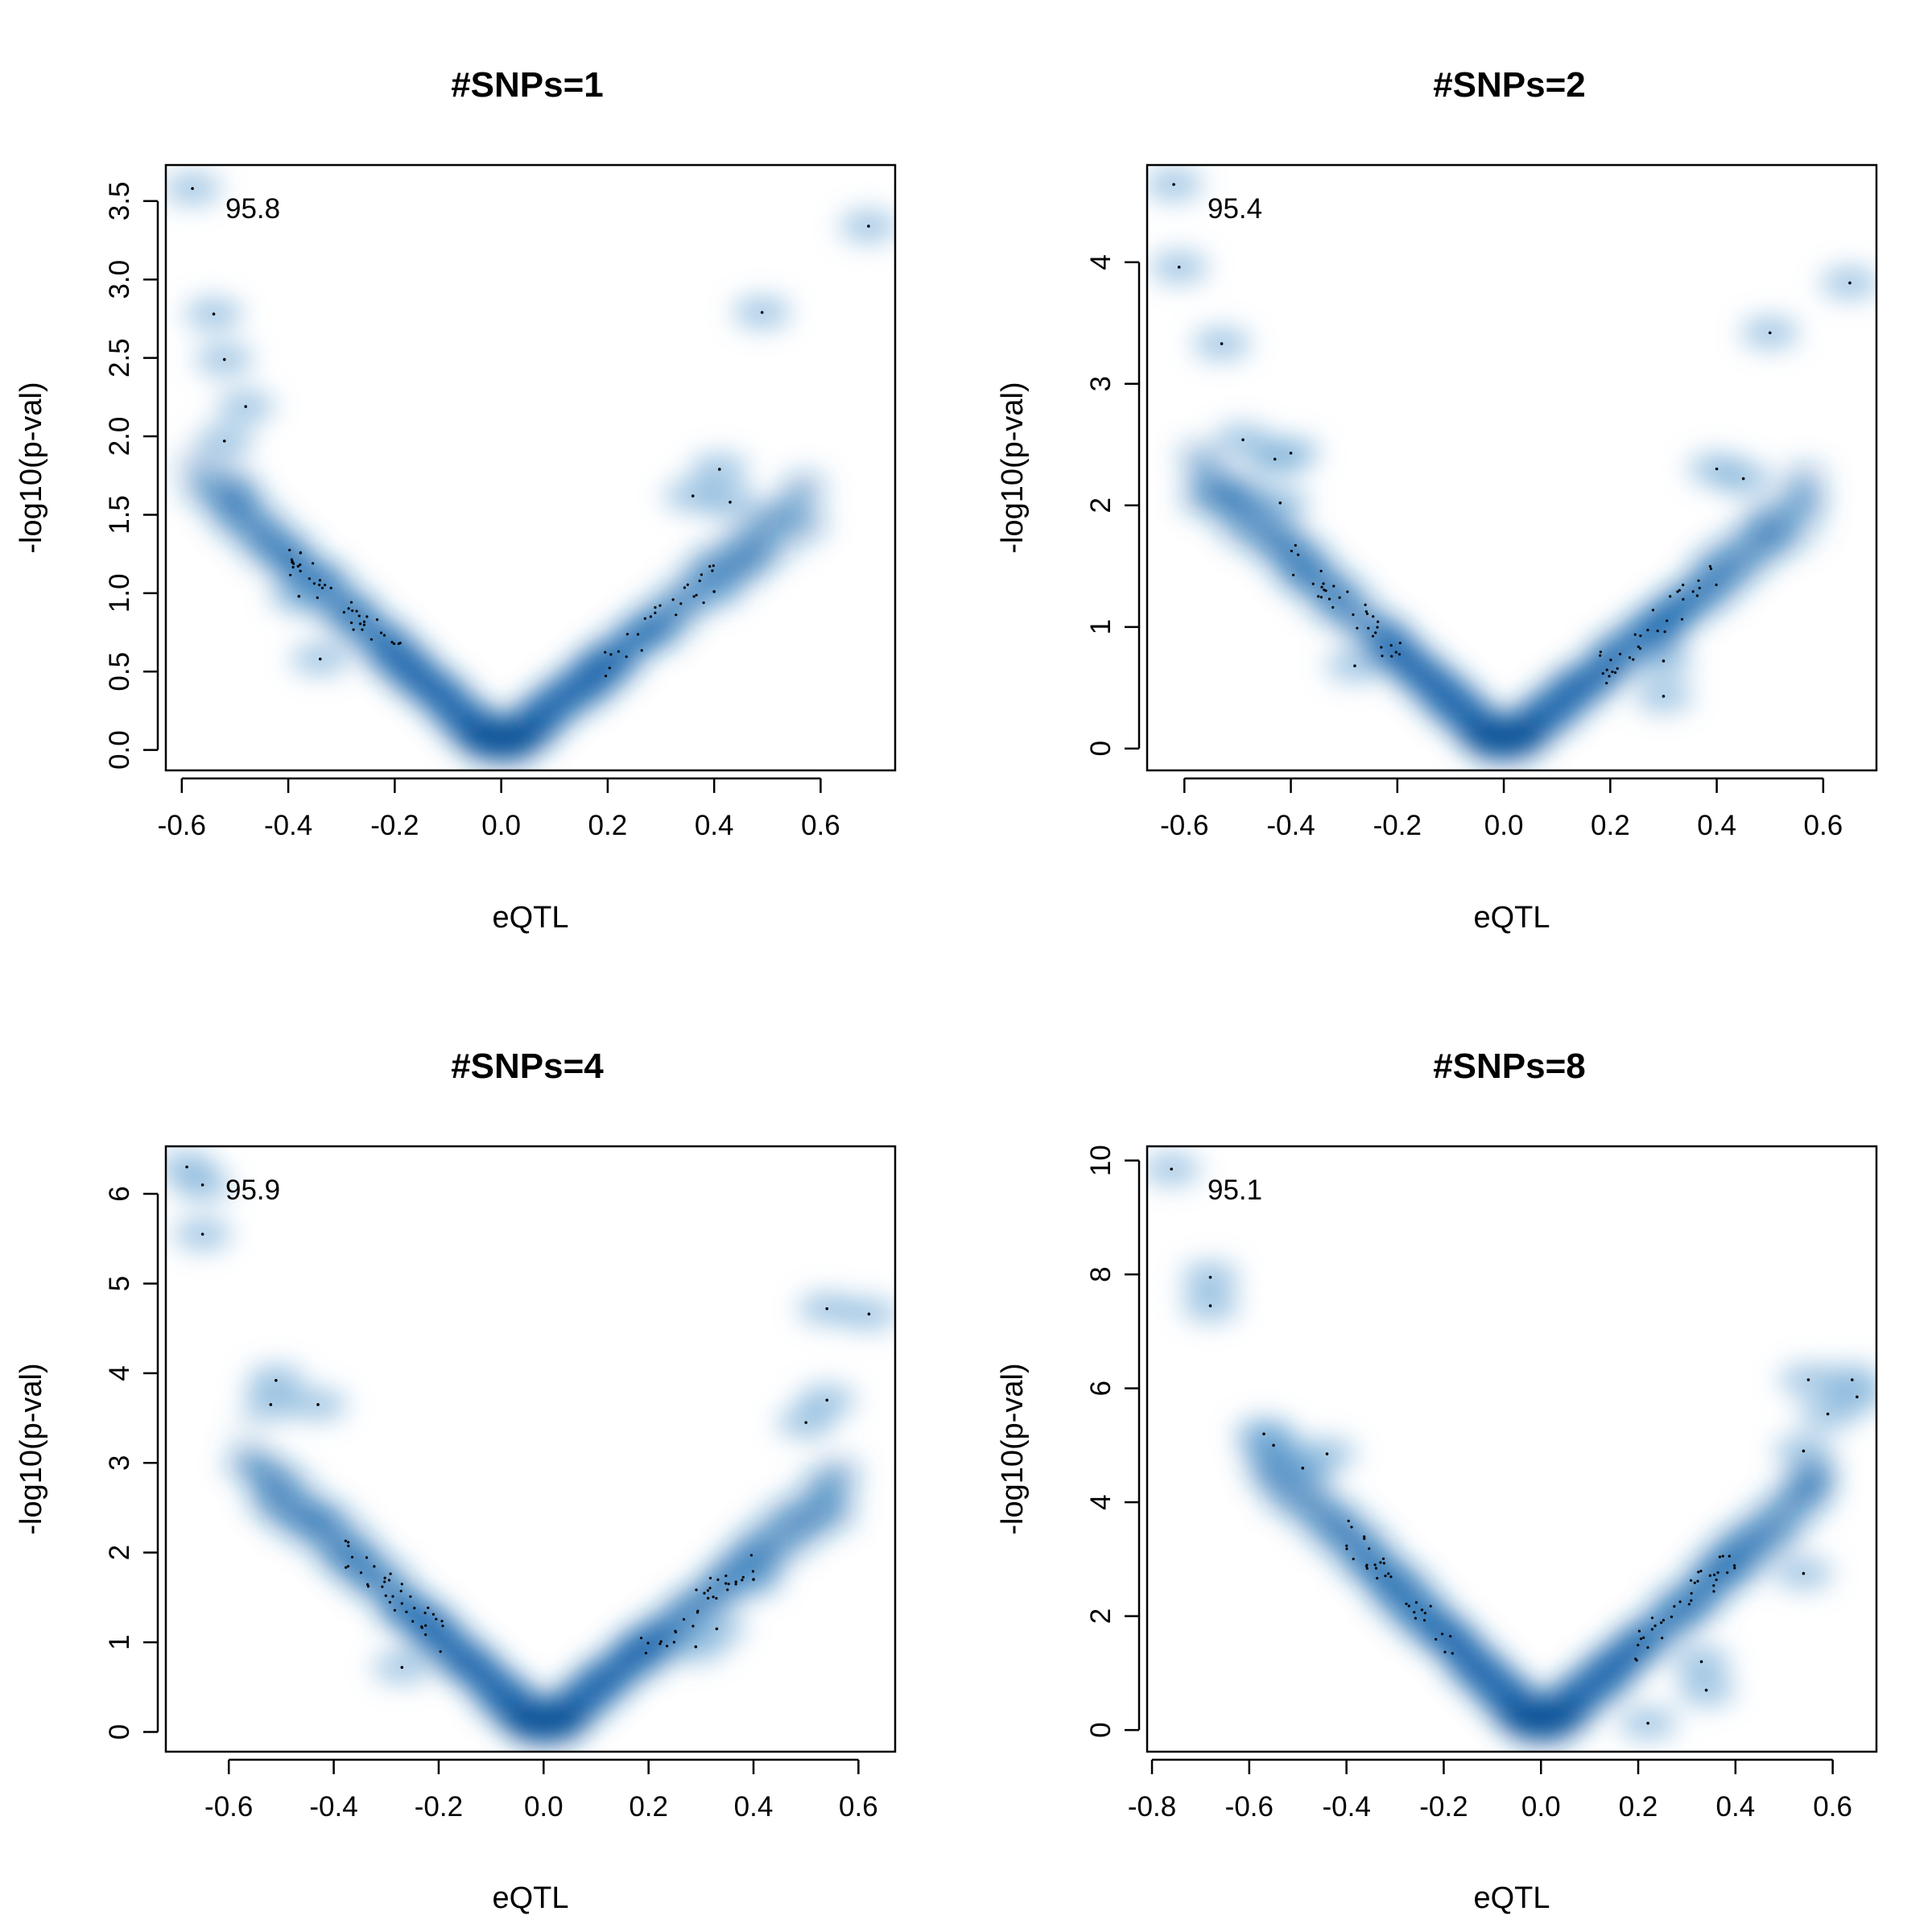 Image resolution: width=1932 pixels, height=1932 pixels. What do you see at coordinates (1101, 1616) in the screenshot?
I see `y-tick-label: 2` at bounding box center [1101, 1616].